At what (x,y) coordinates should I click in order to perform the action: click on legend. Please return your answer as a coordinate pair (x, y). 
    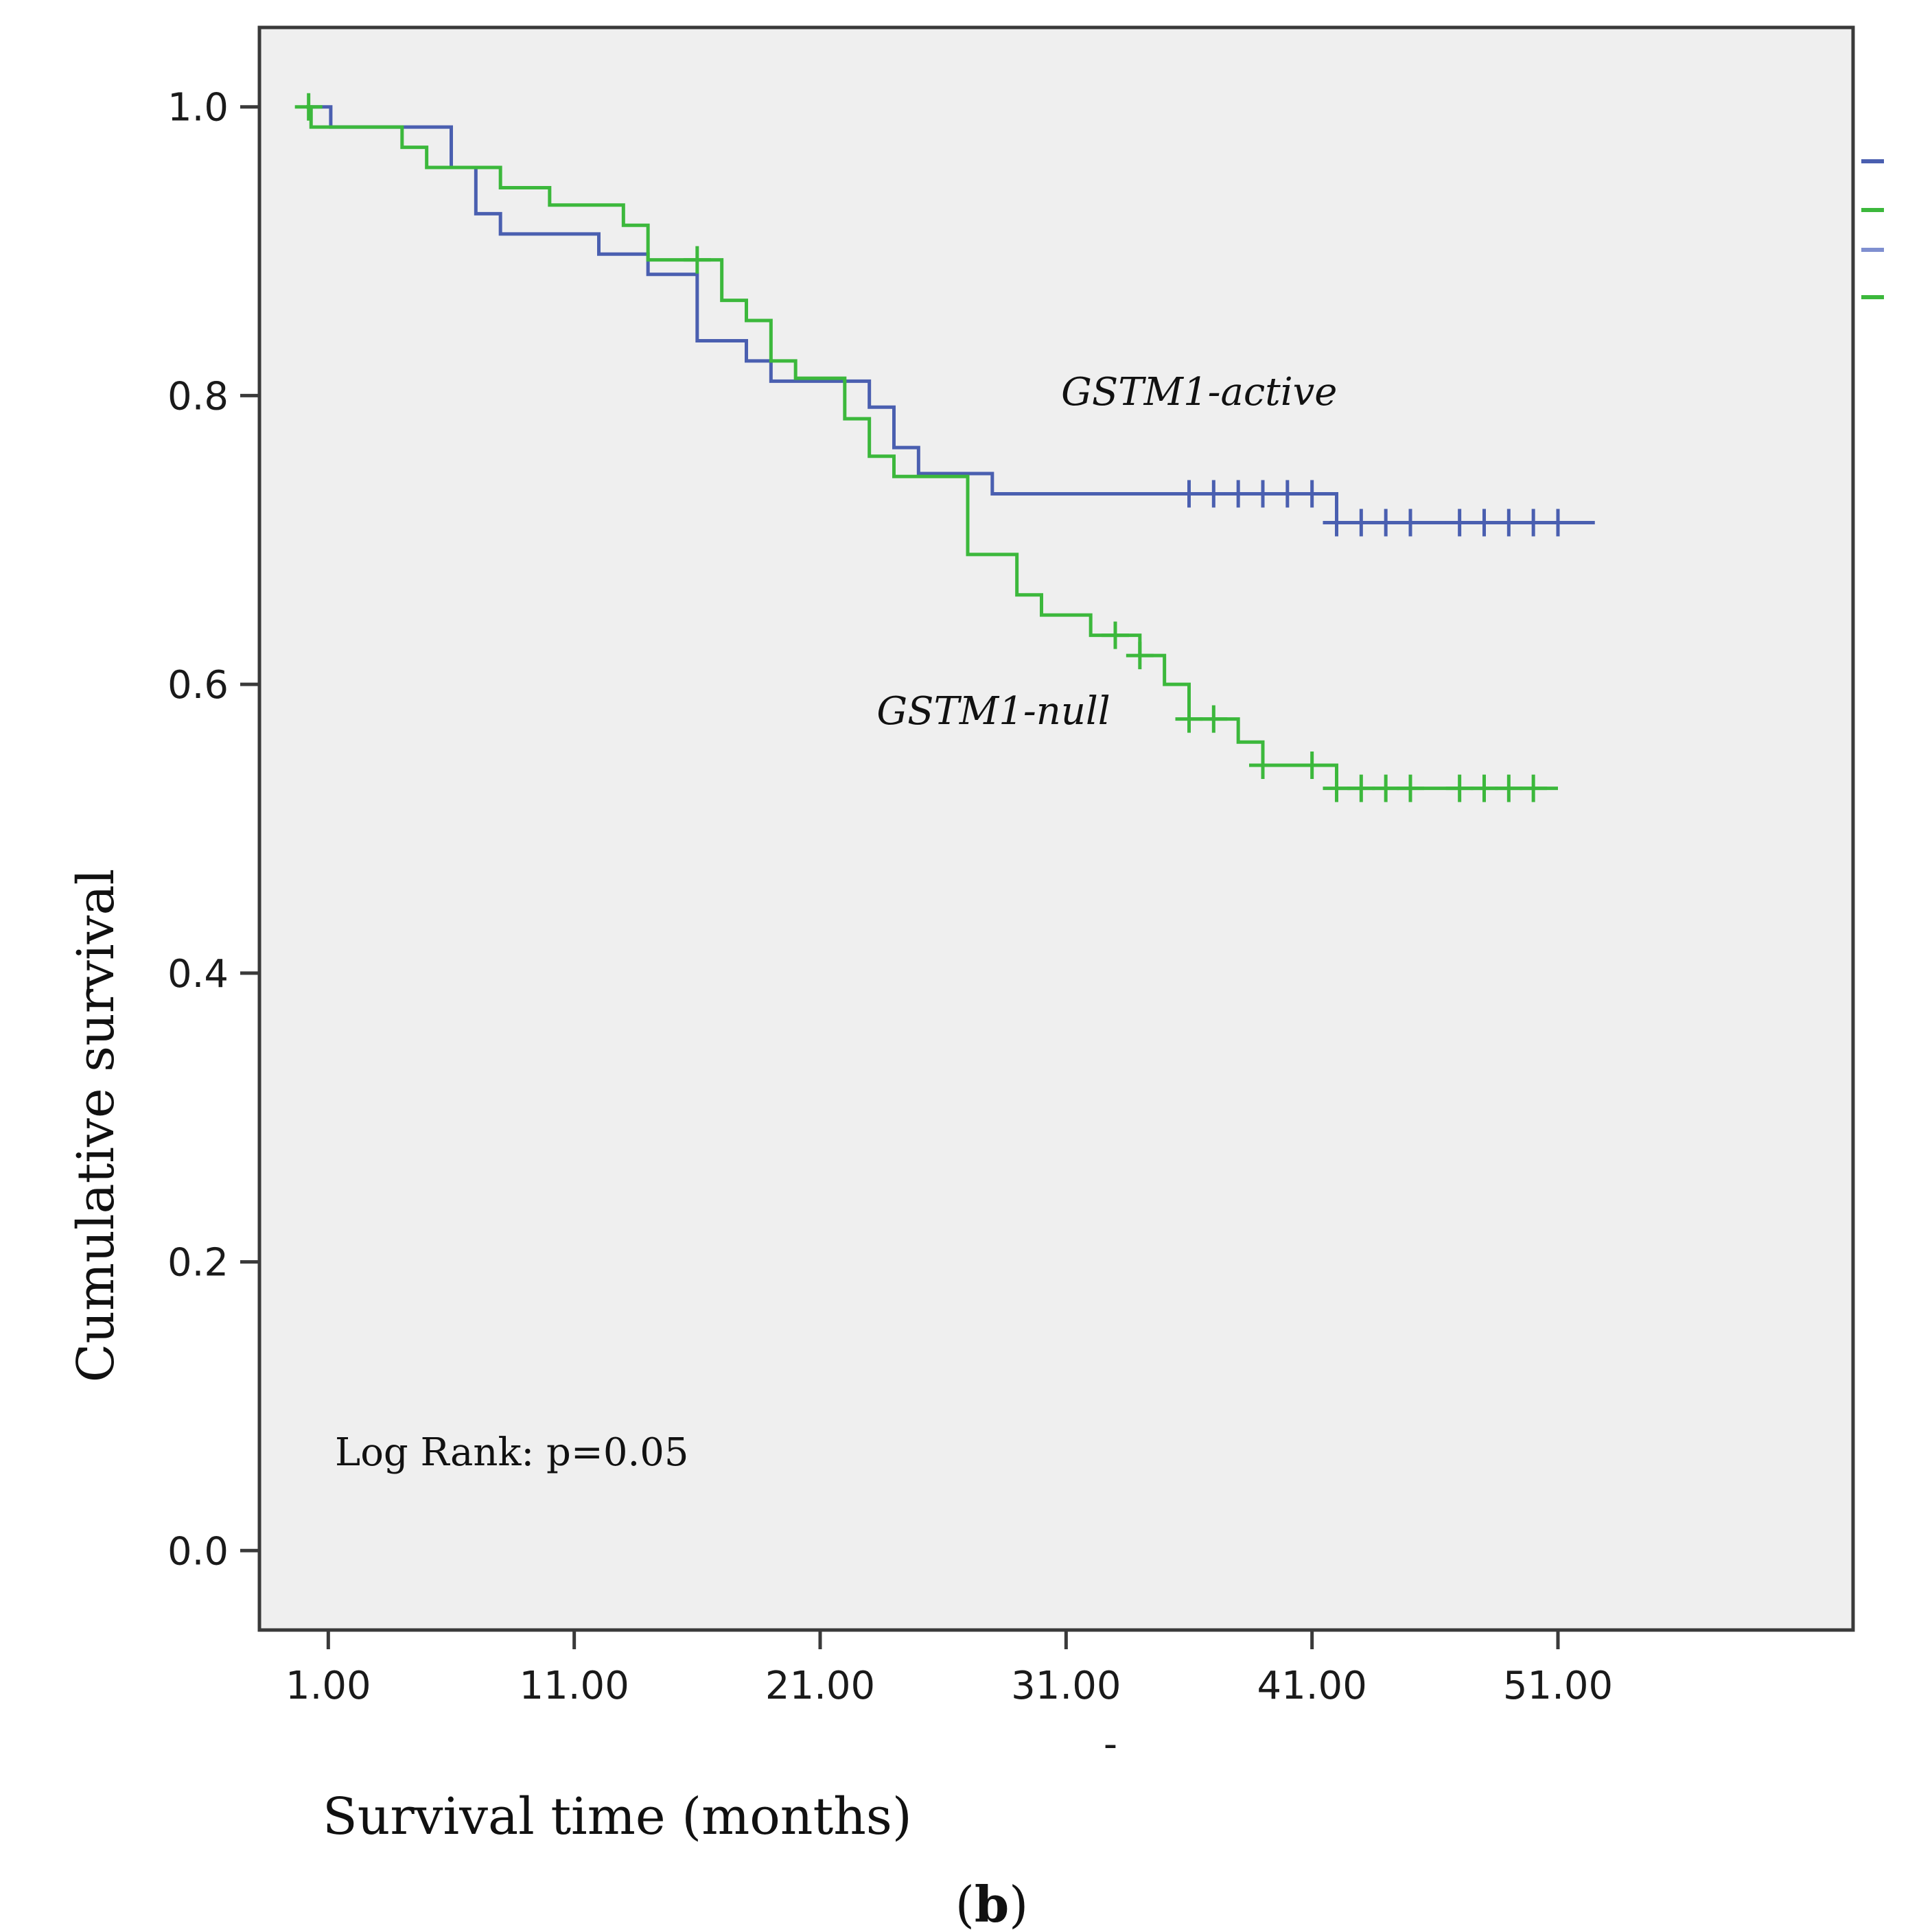
    Looking at the image, I should click on (1872, 229).